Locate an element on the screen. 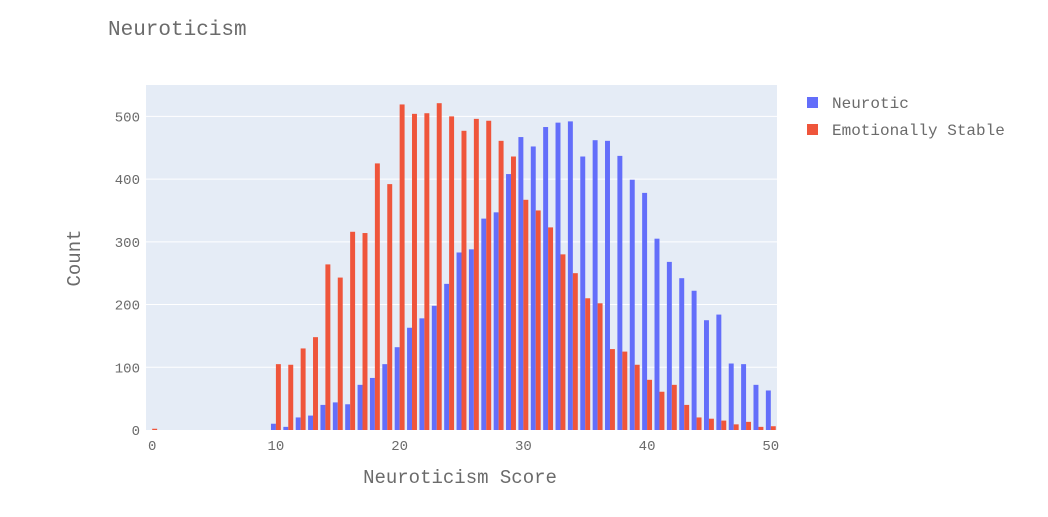 This screenshot has height=517, width=1048. legend-label-neurotic: Neurotic is located at coordinates (870, 104).